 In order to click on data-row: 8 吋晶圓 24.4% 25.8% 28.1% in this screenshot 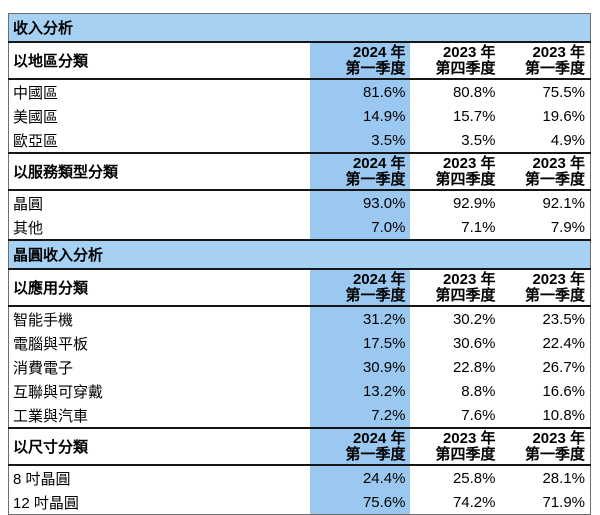, I will do `click(300, 477)`.